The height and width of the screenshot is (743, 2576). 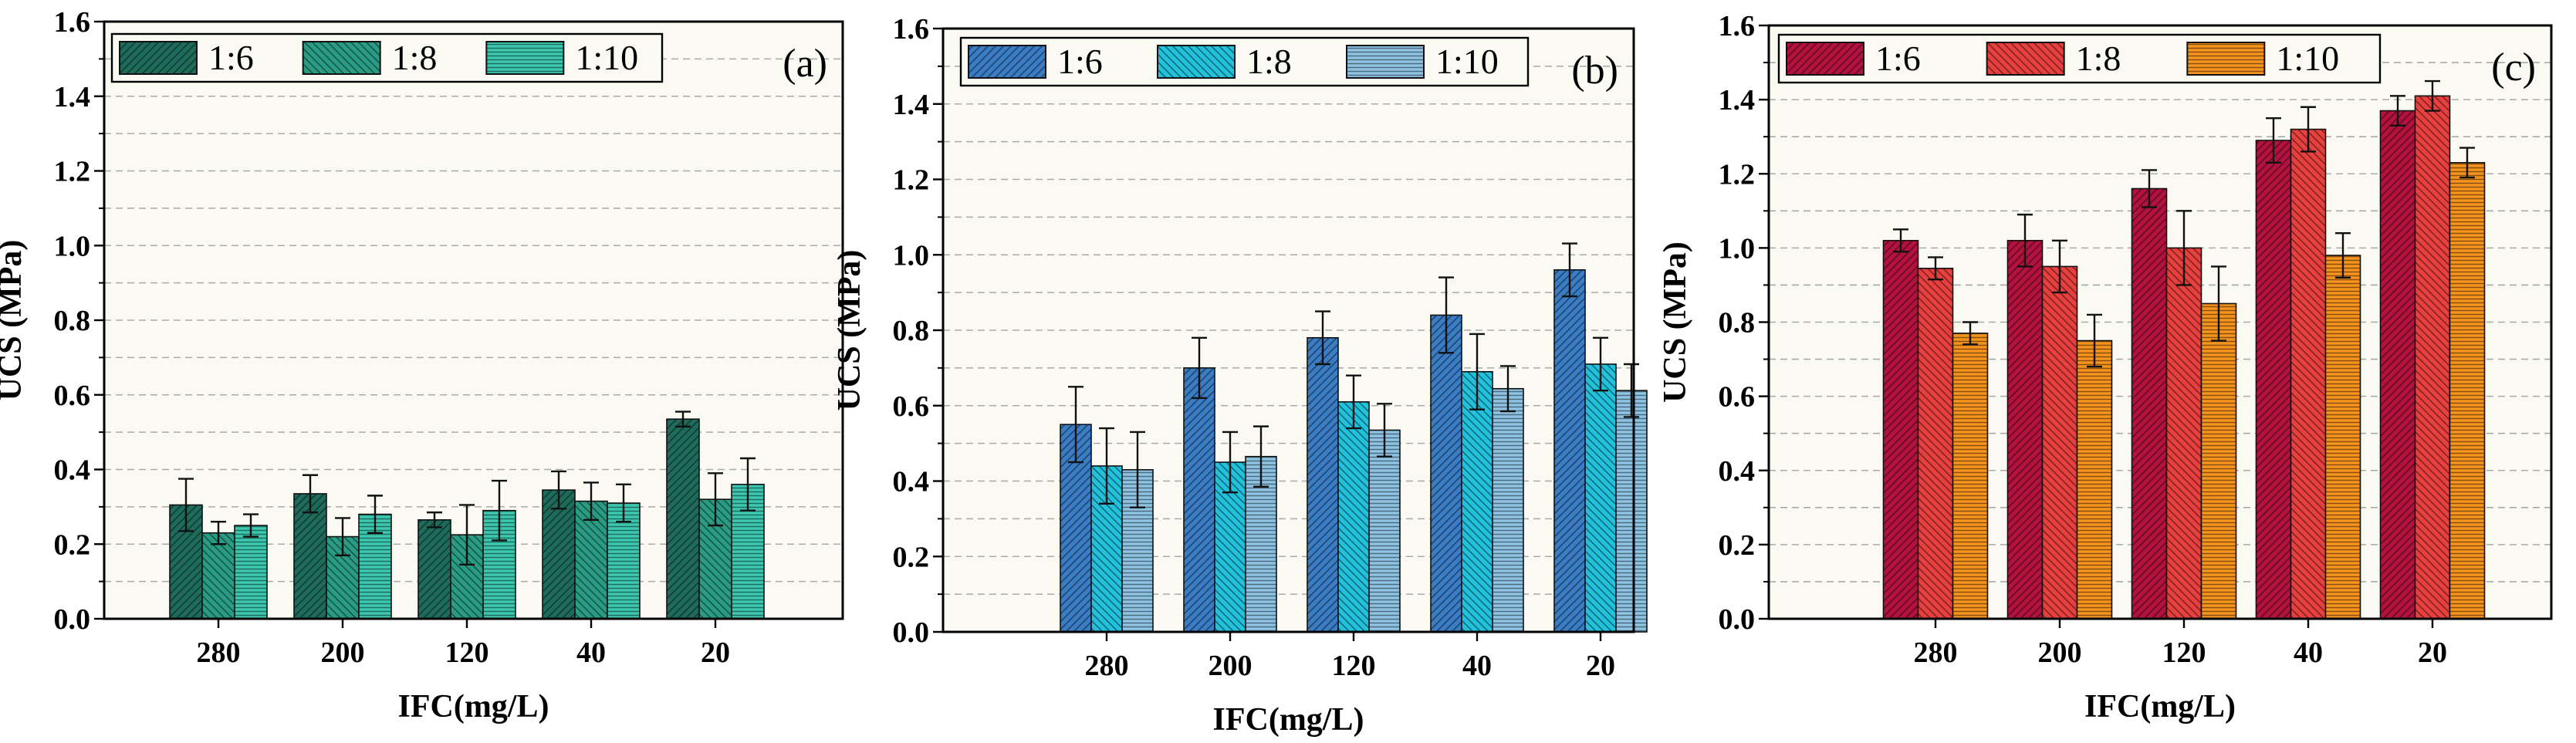 I want to click on panel-label: (a), so click(x=805, y=64).